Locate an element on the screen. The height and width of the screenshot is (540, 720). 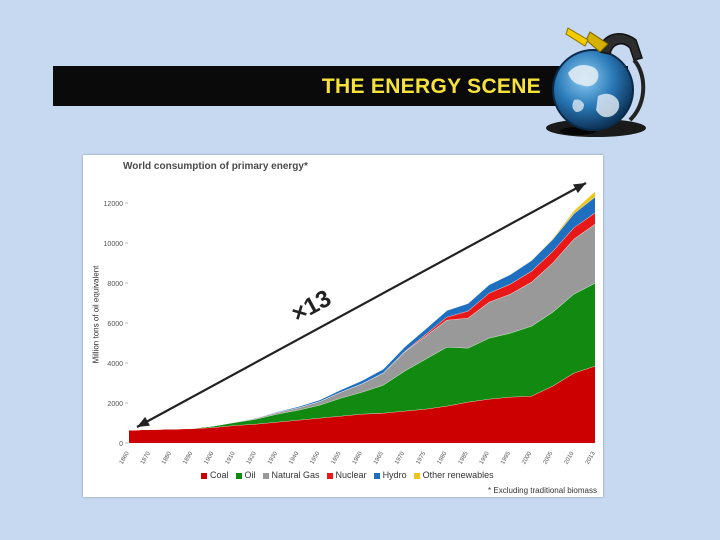
x-tick-label: 1985 is located at coordinates (464, 457).